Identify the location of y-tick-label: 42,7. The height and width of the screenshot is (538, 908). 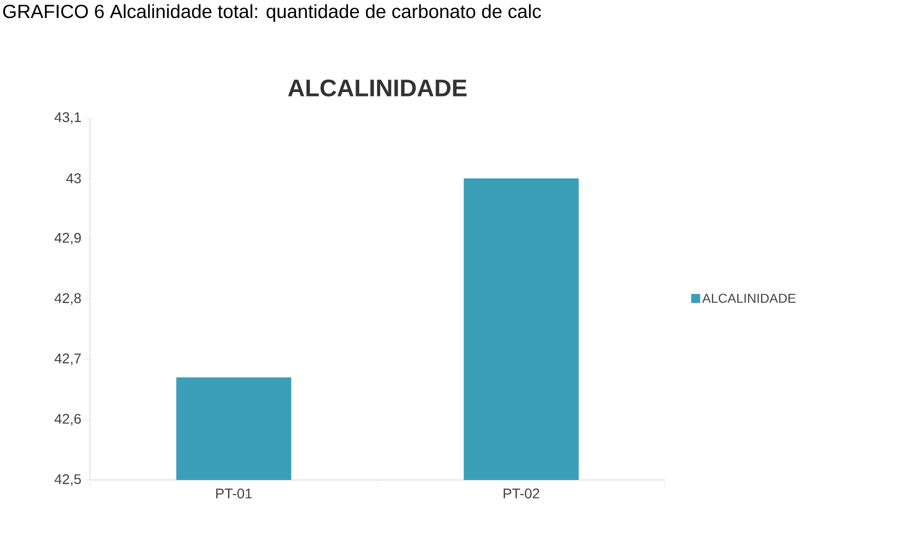
(67, 360).